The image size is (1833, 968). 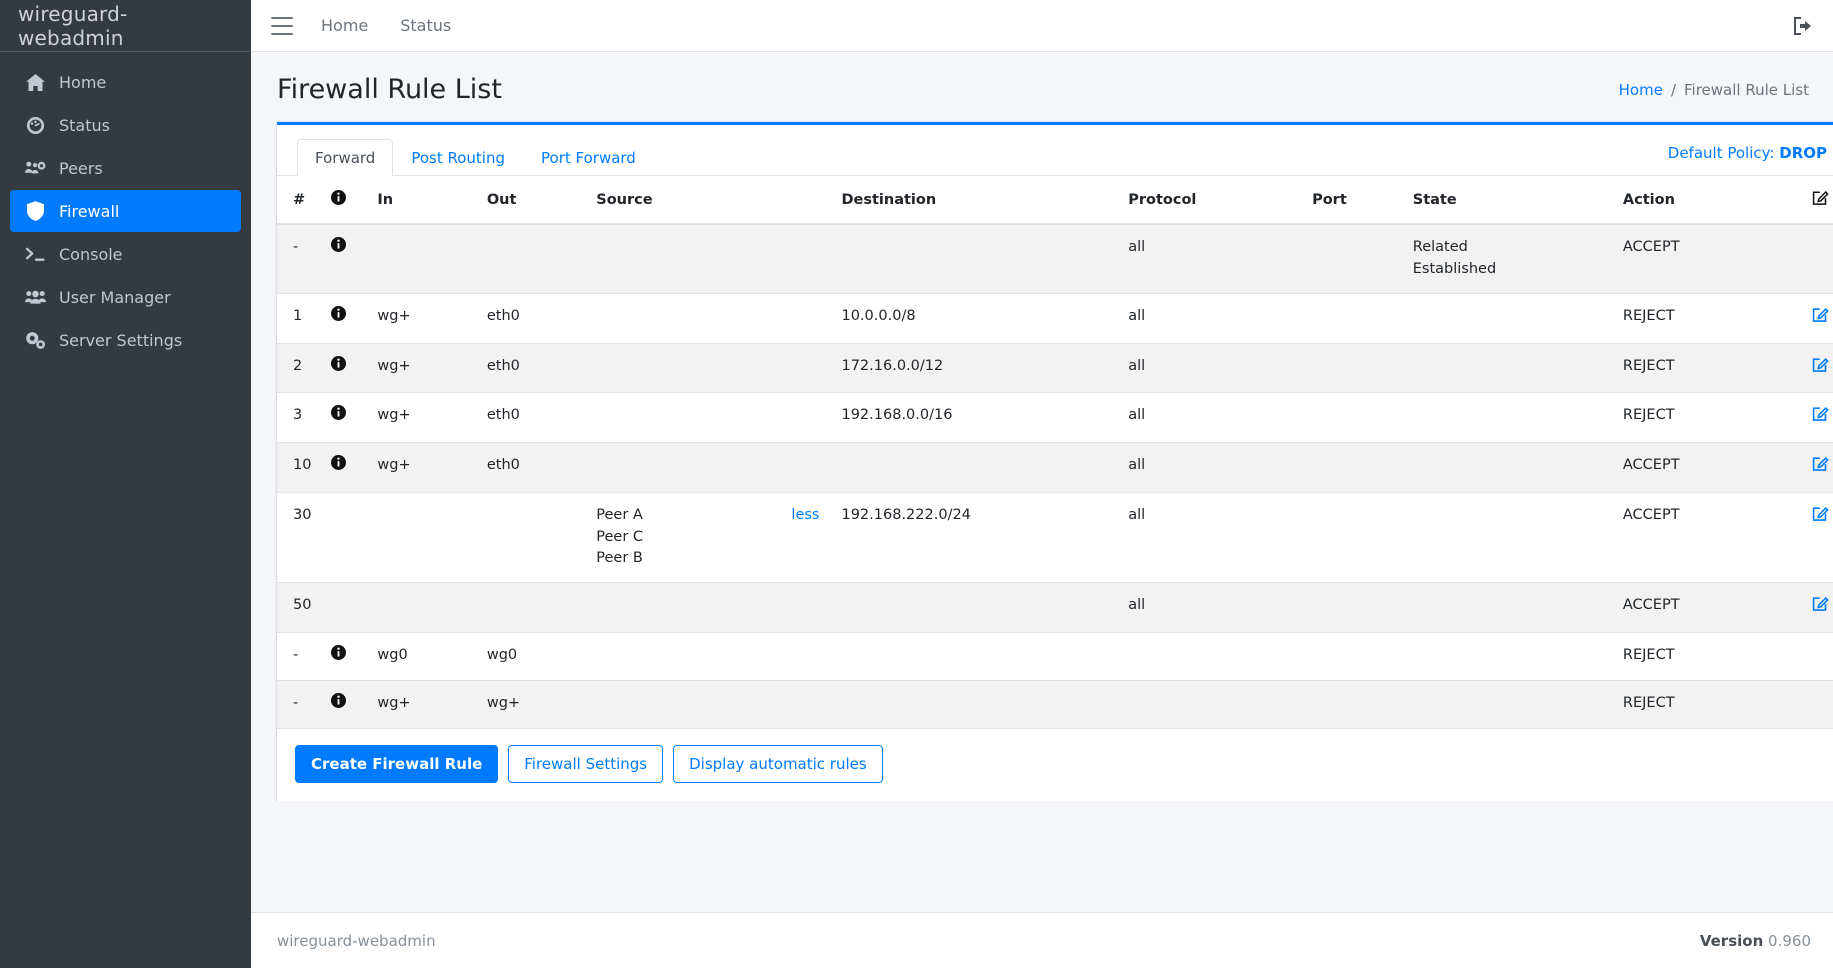 I want to click on sidebar-item-label: User Manager, so click(x=115, y=297).